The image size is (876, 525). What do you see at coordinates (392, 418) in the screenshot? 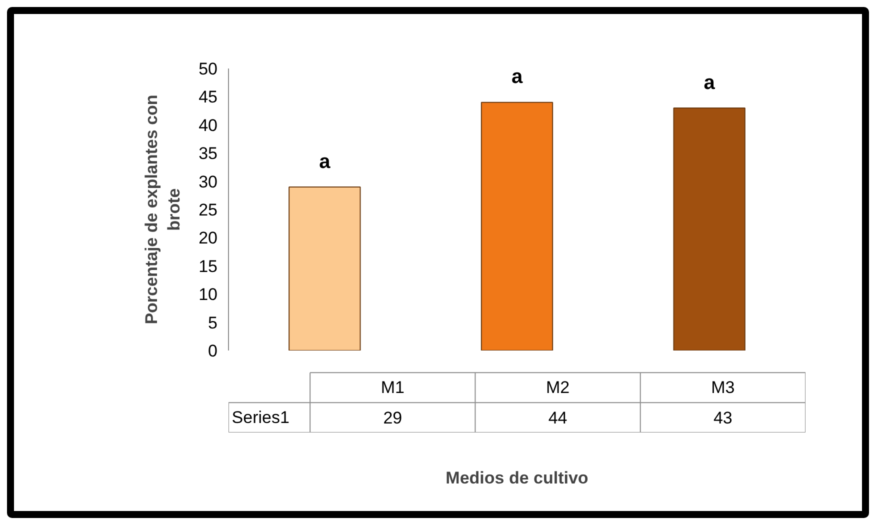
I see `data-label: 29` at bounding box center [392, 418].